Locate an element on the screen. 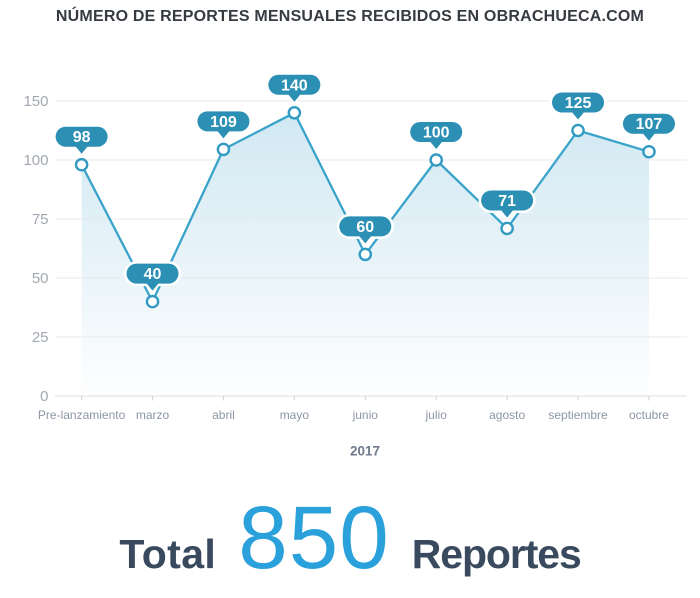 The height and width of the screenshot is (598, 700). y-tick-label: 75 is located at coordinates (40, 219).